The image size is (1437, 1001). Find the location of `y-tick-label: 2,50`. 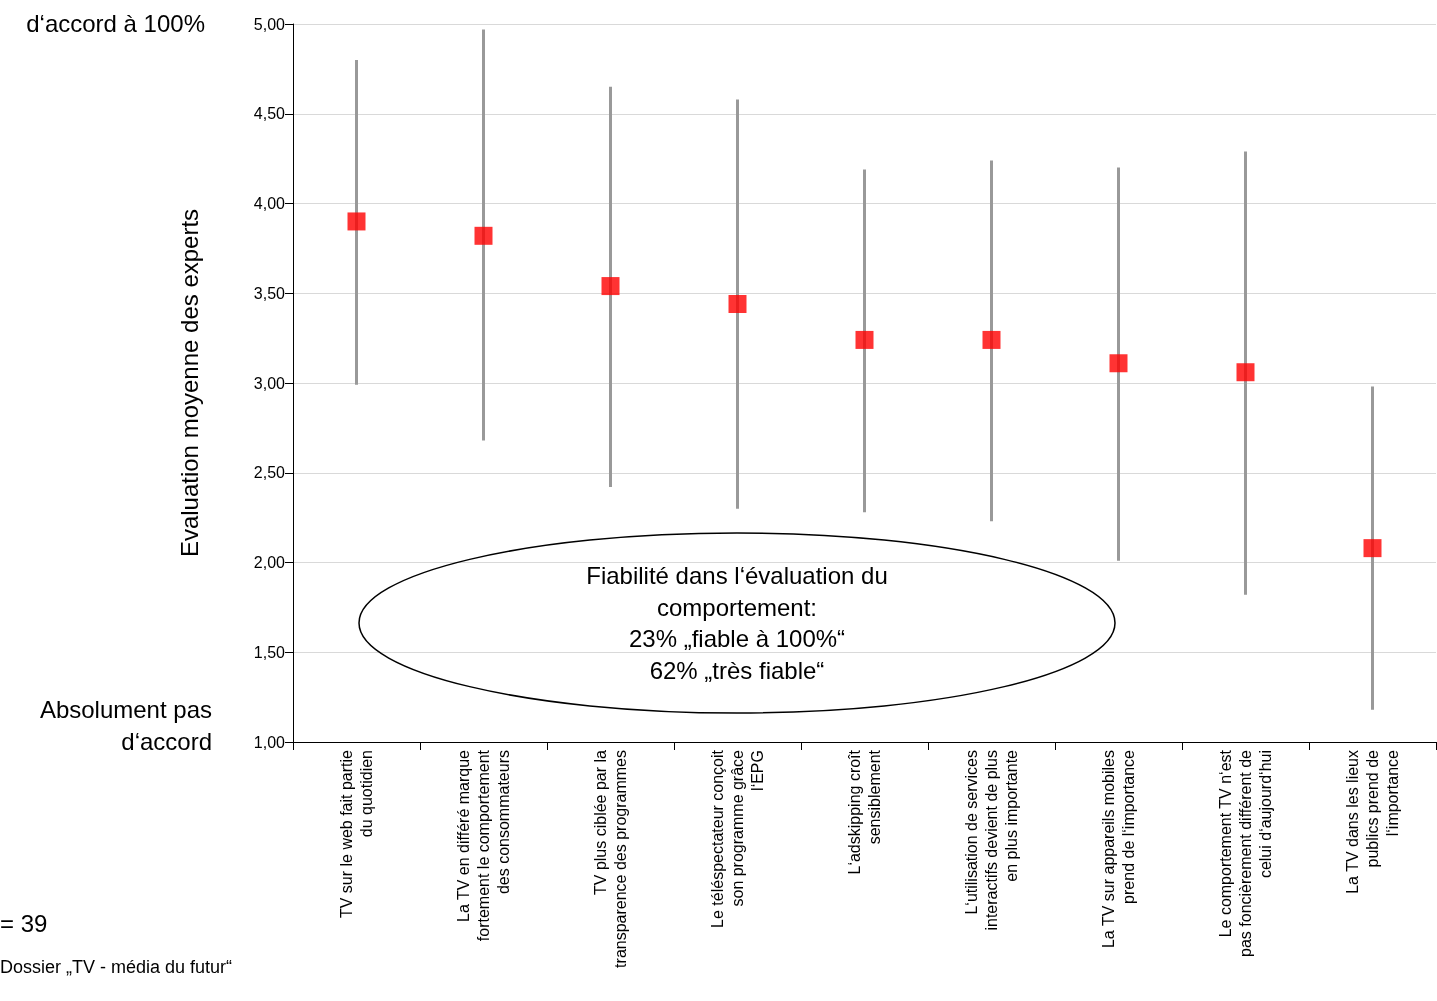

y-tick-label: 2,50 is located at coordinates (269, 473).